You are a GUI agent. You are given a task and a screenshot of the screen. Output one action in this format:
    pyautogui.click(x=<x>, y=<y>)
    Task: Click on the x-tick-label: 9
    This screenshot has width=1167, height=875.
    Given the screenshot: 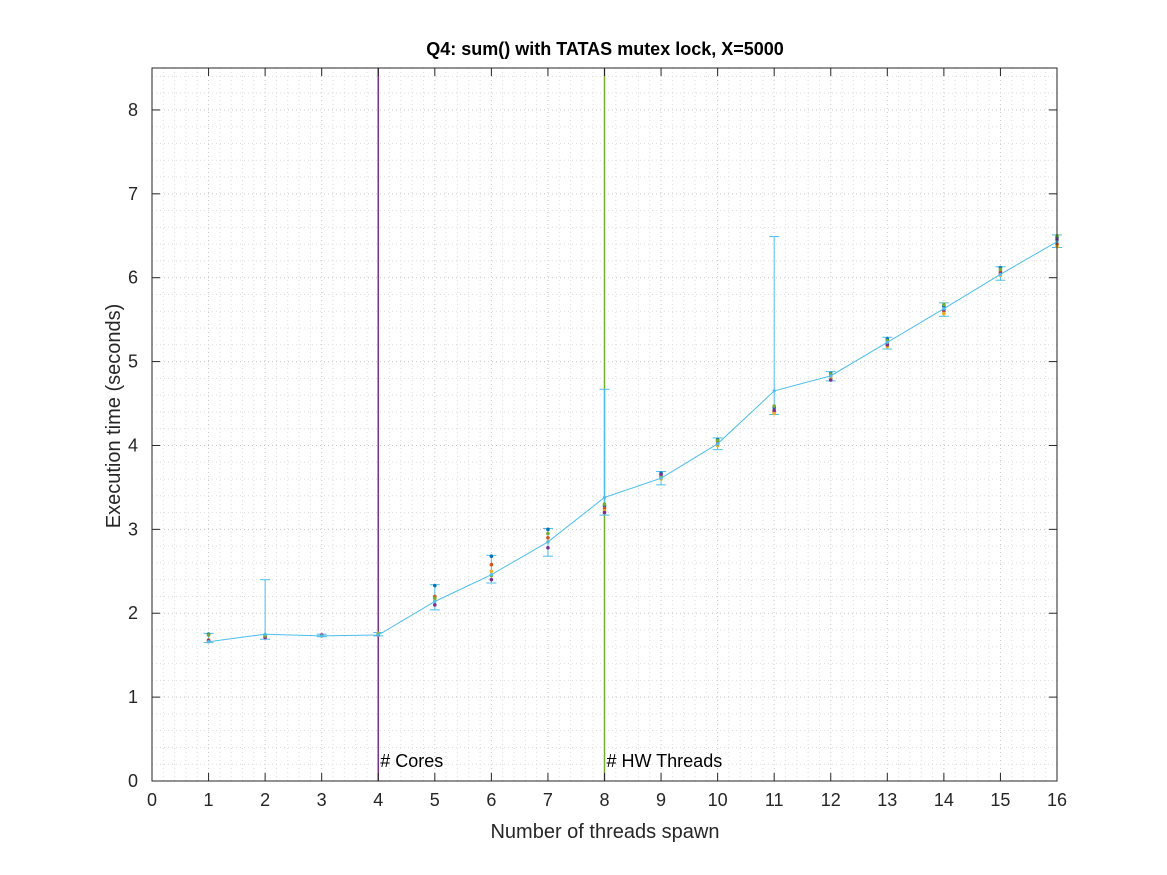 What is the action you would take?
    pyautogui.click(x=661, y=800)
    